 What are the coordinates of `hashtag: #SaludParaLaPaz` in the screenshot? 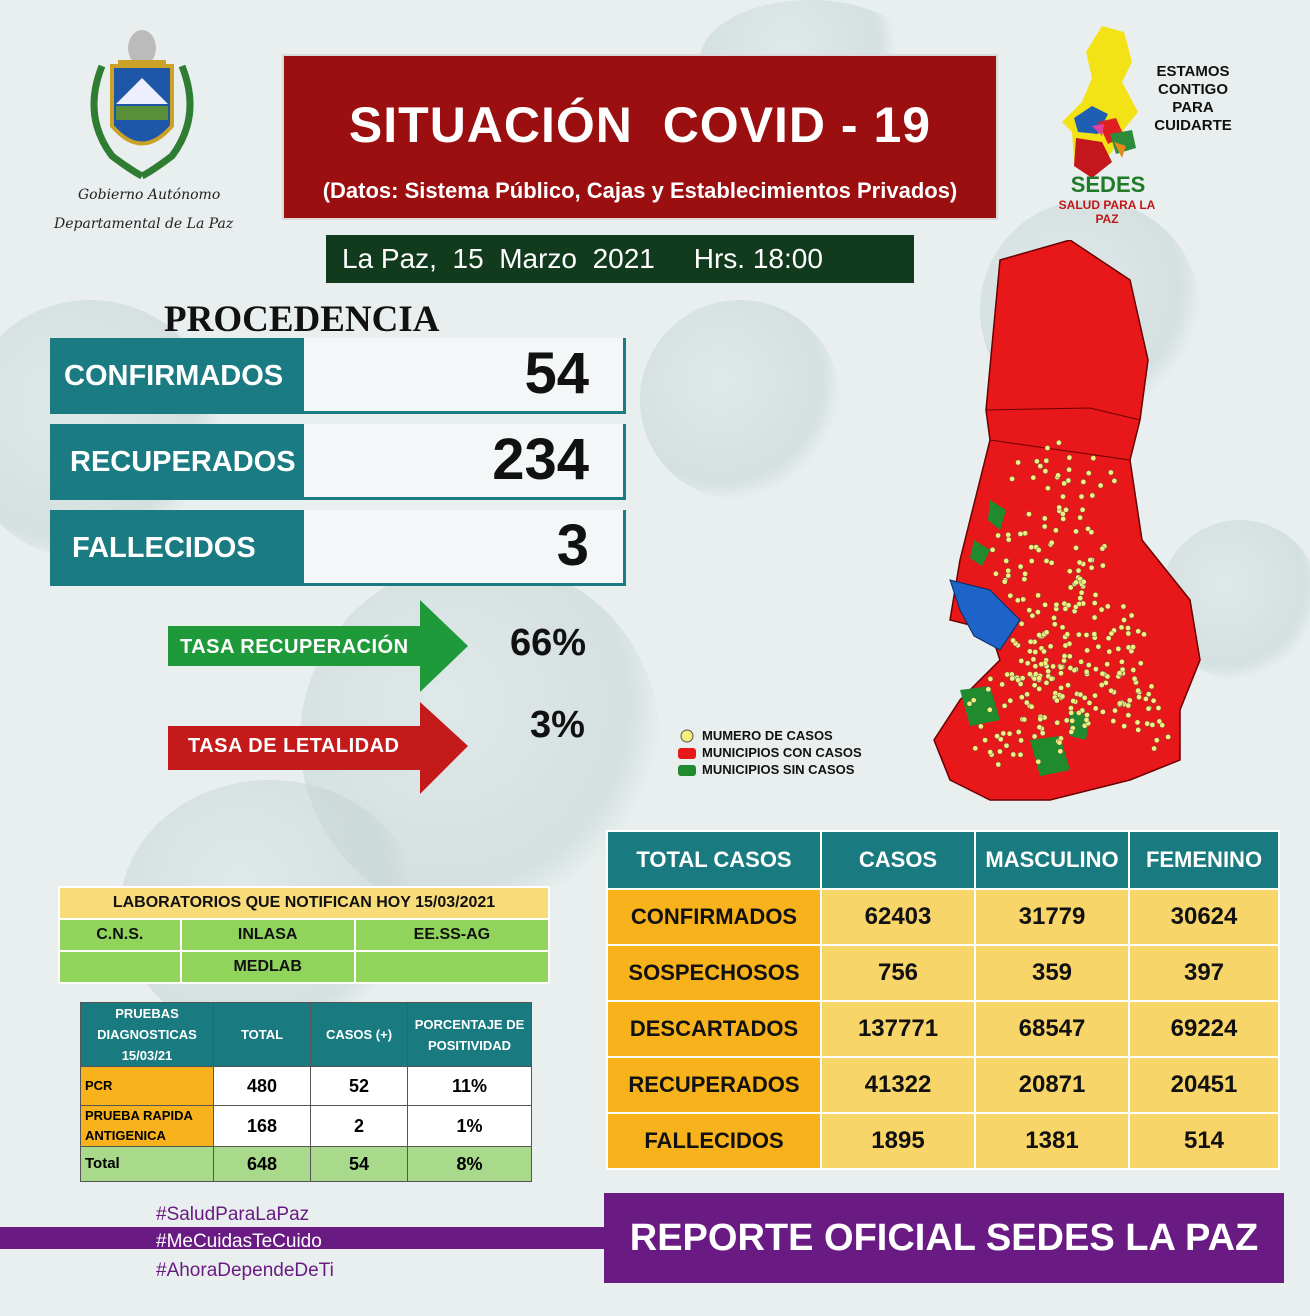 It's located at (233, 1215).